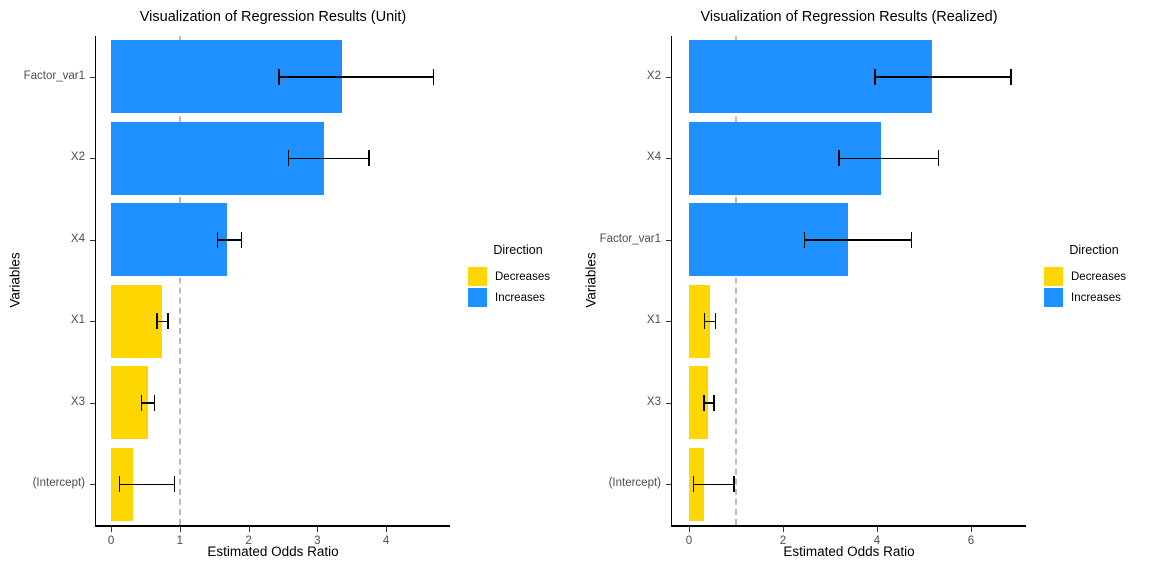 The height and width of the screenshot is (576, 1152). I want to click on bar-x4, so click(169, 240).